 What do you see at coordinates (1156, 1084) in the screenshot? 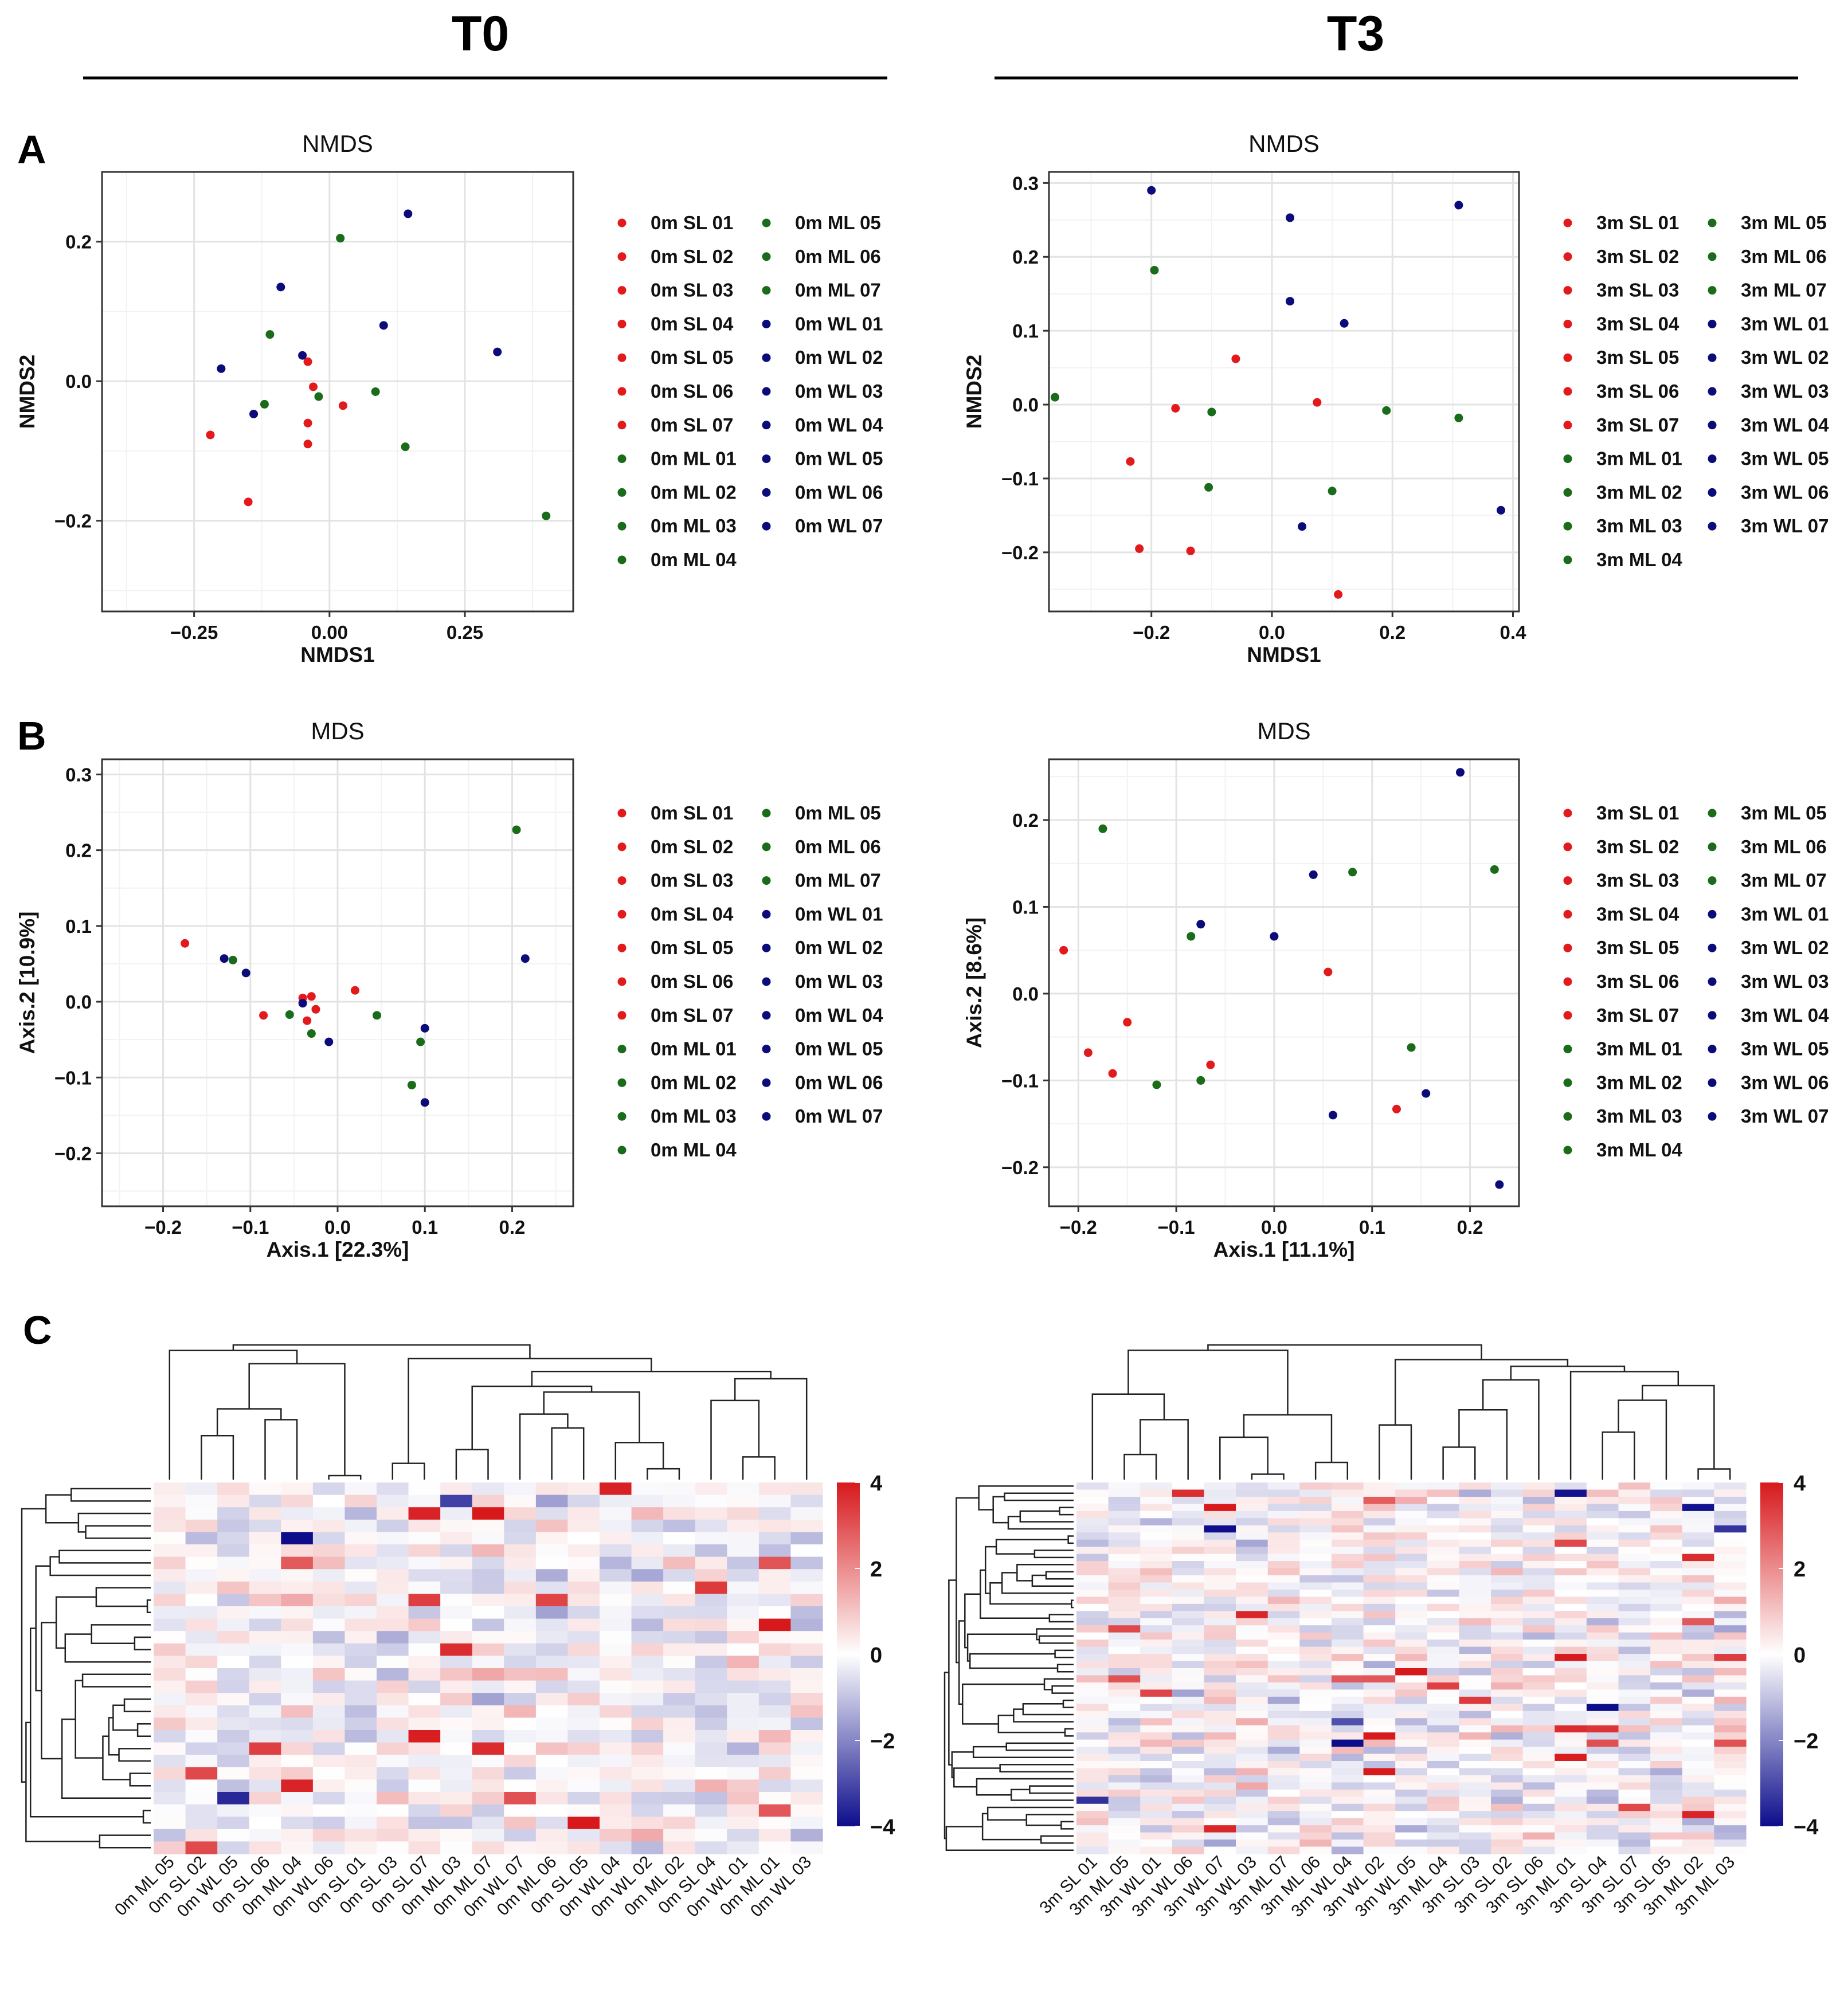
I see `point-ml` at bounding box center [1156, 1084].